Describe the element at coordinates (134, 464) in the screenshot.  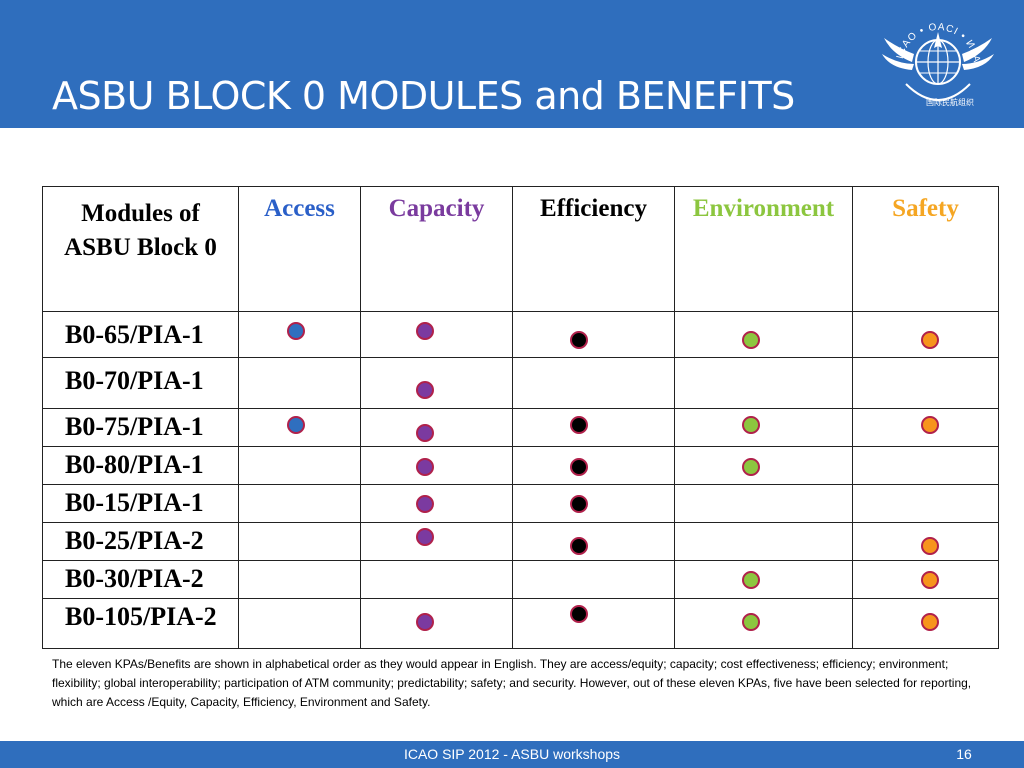
I see `module-label: B0-80/PIA-1` at that location.